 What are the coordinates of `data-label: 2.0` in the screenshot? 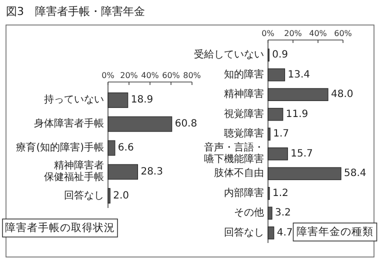 It's located at (121, 196).